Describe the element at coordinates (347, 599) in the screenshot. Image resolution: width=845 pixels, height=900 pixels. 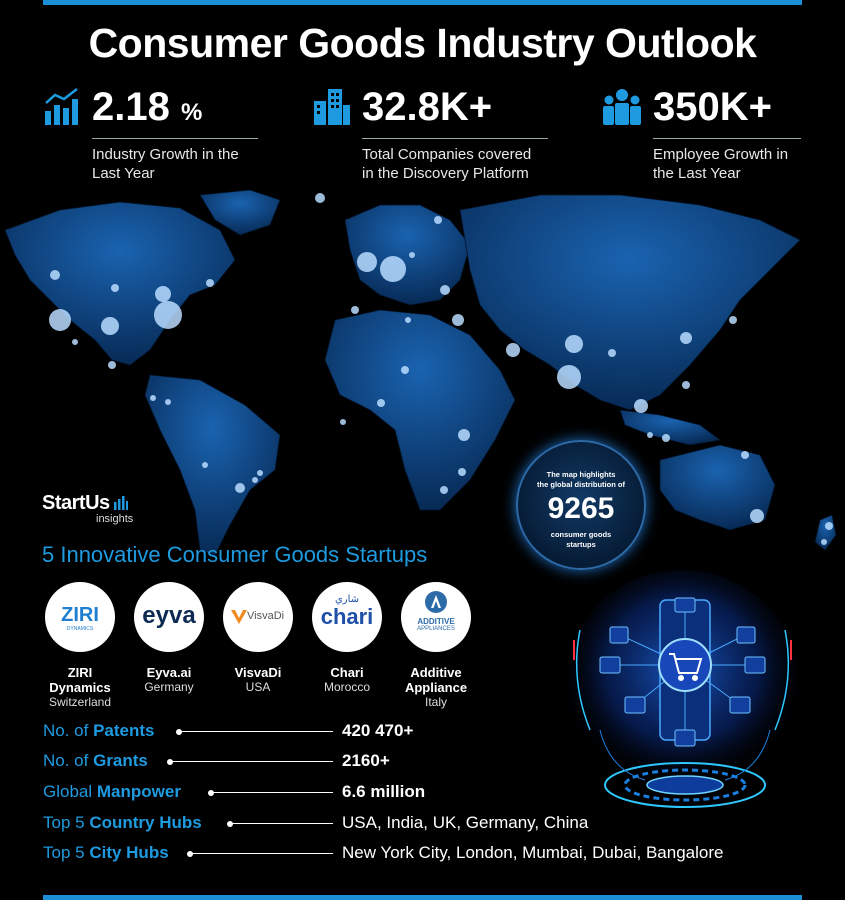
I see `logo-arabic: شاري` at that location.